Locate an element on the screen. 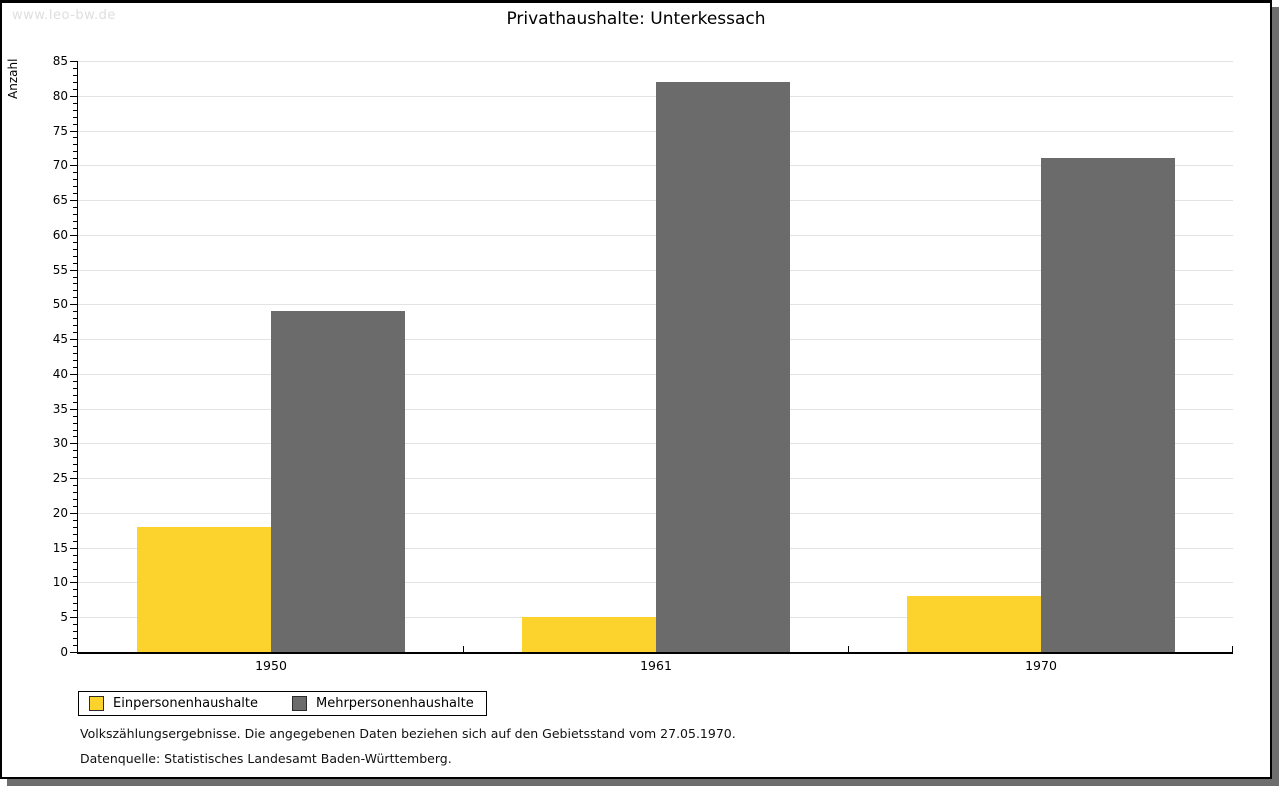  legend-label: Mehrpersonenhaushalte is located at coordinates (395, 703).